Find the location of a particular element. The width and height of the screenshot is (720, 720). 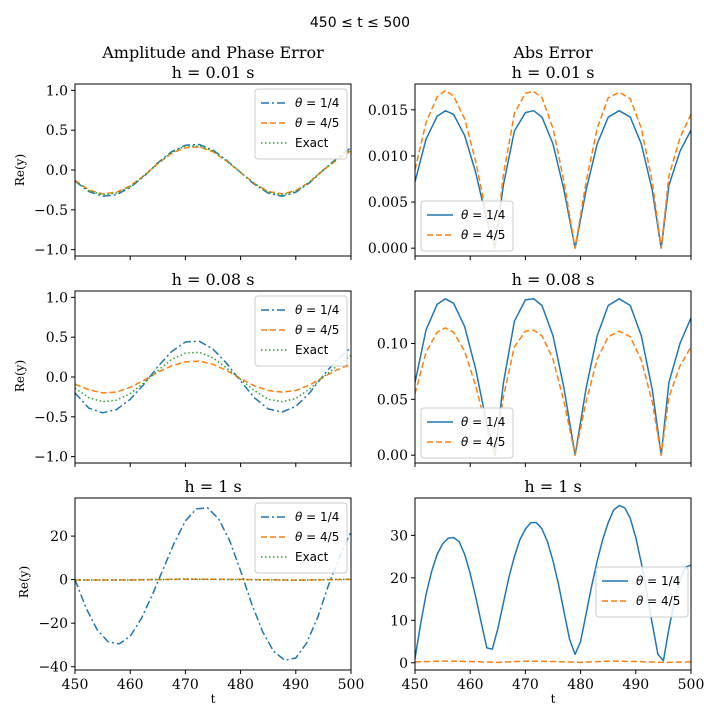

y-tick-label: 0.005 is located at coordinates (388, 203).